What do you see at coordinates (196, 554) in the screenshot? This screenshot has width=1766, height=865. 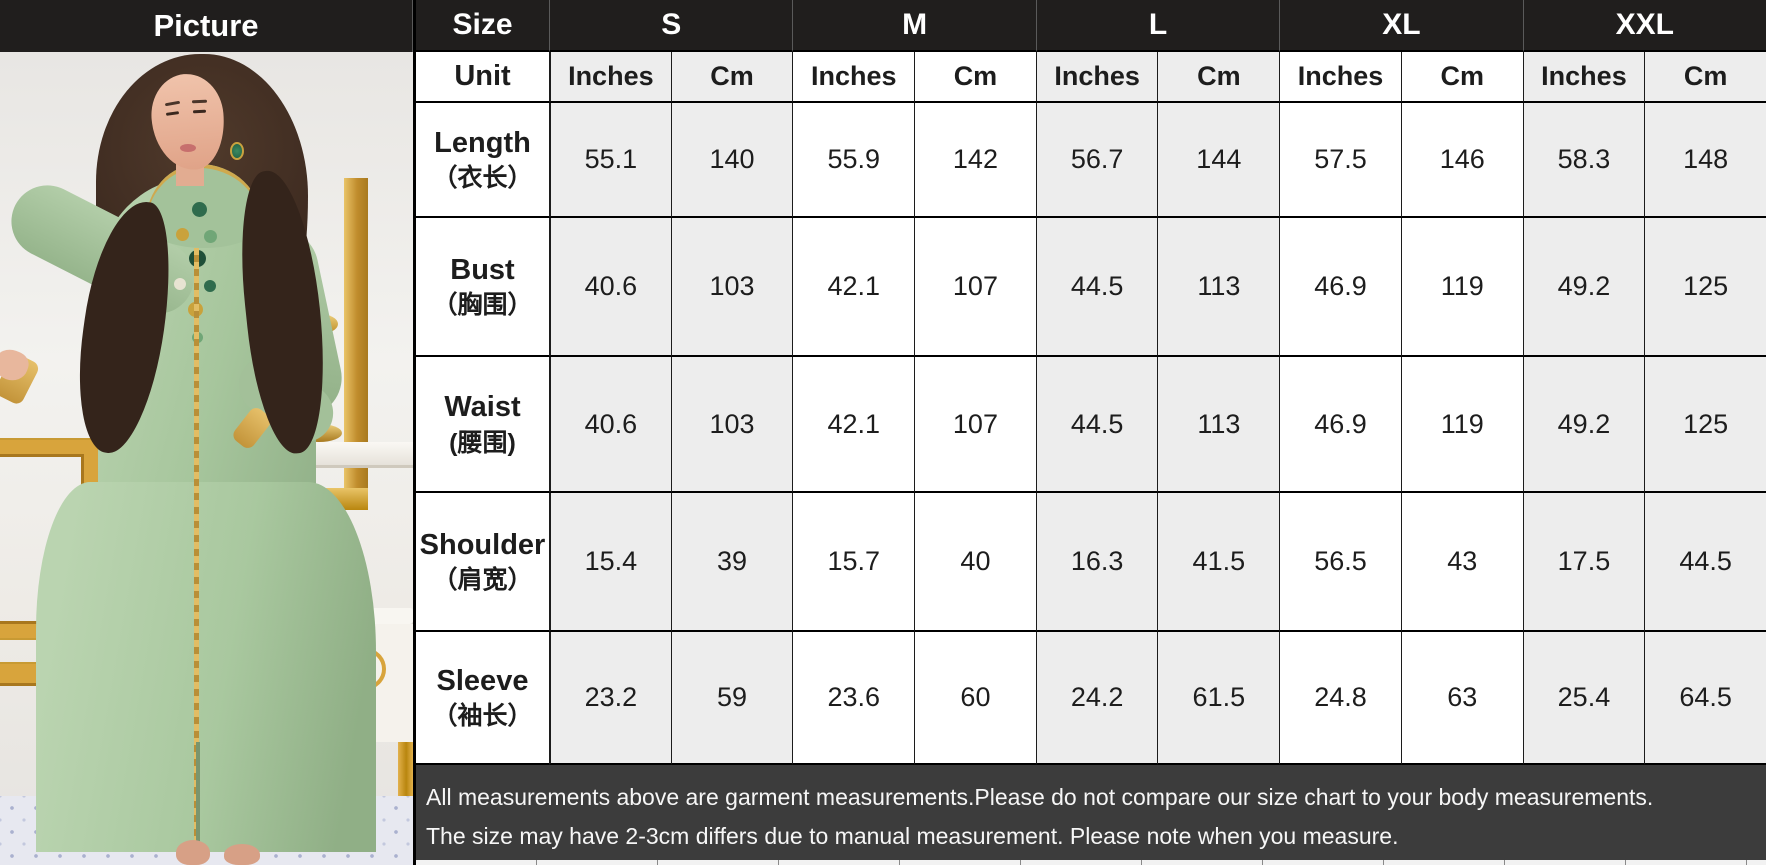 I see `gold-front-trim` at bounding box center [196, 554].